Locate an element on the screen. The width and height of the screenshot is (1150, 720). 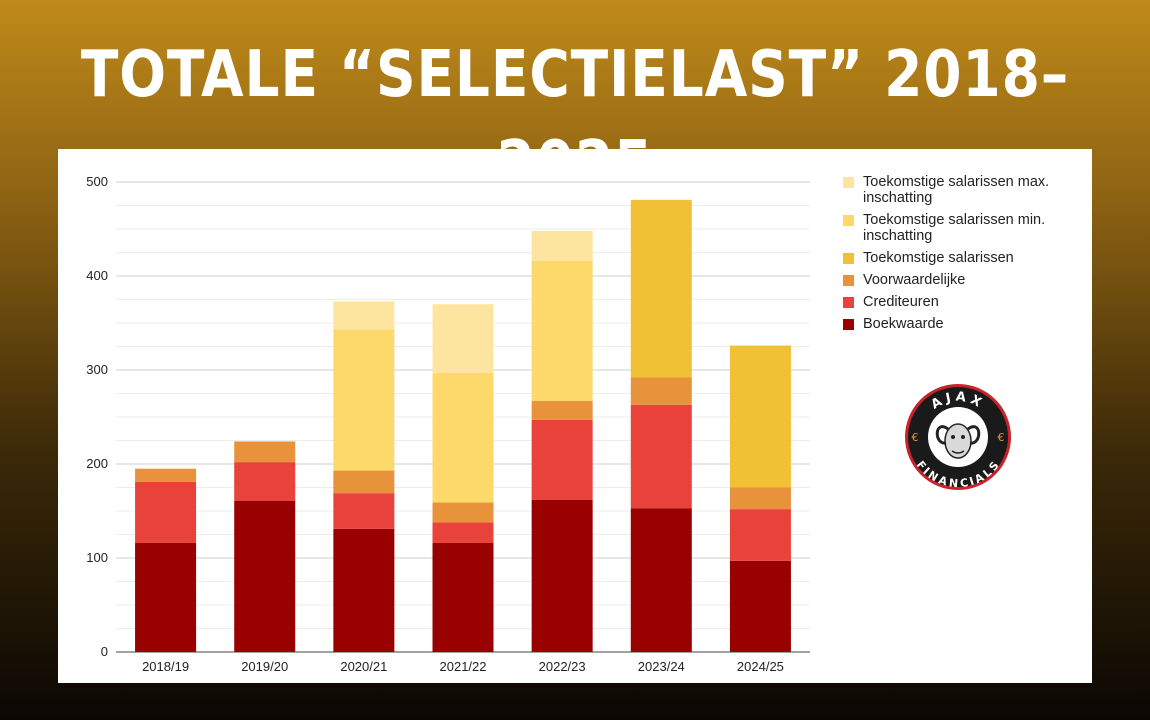
y-tick-label: 500 is located at coordinates (97, 181).